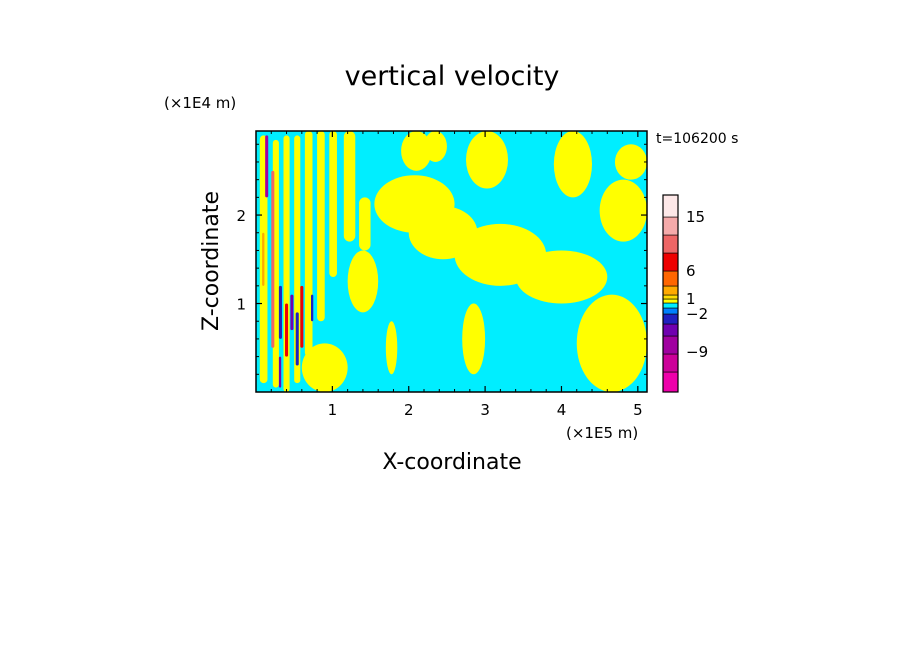  What do you see at coordinates (562, 410) in the screenshot?
I see `x-tick-label: 4` at bounding box center [562, 410].